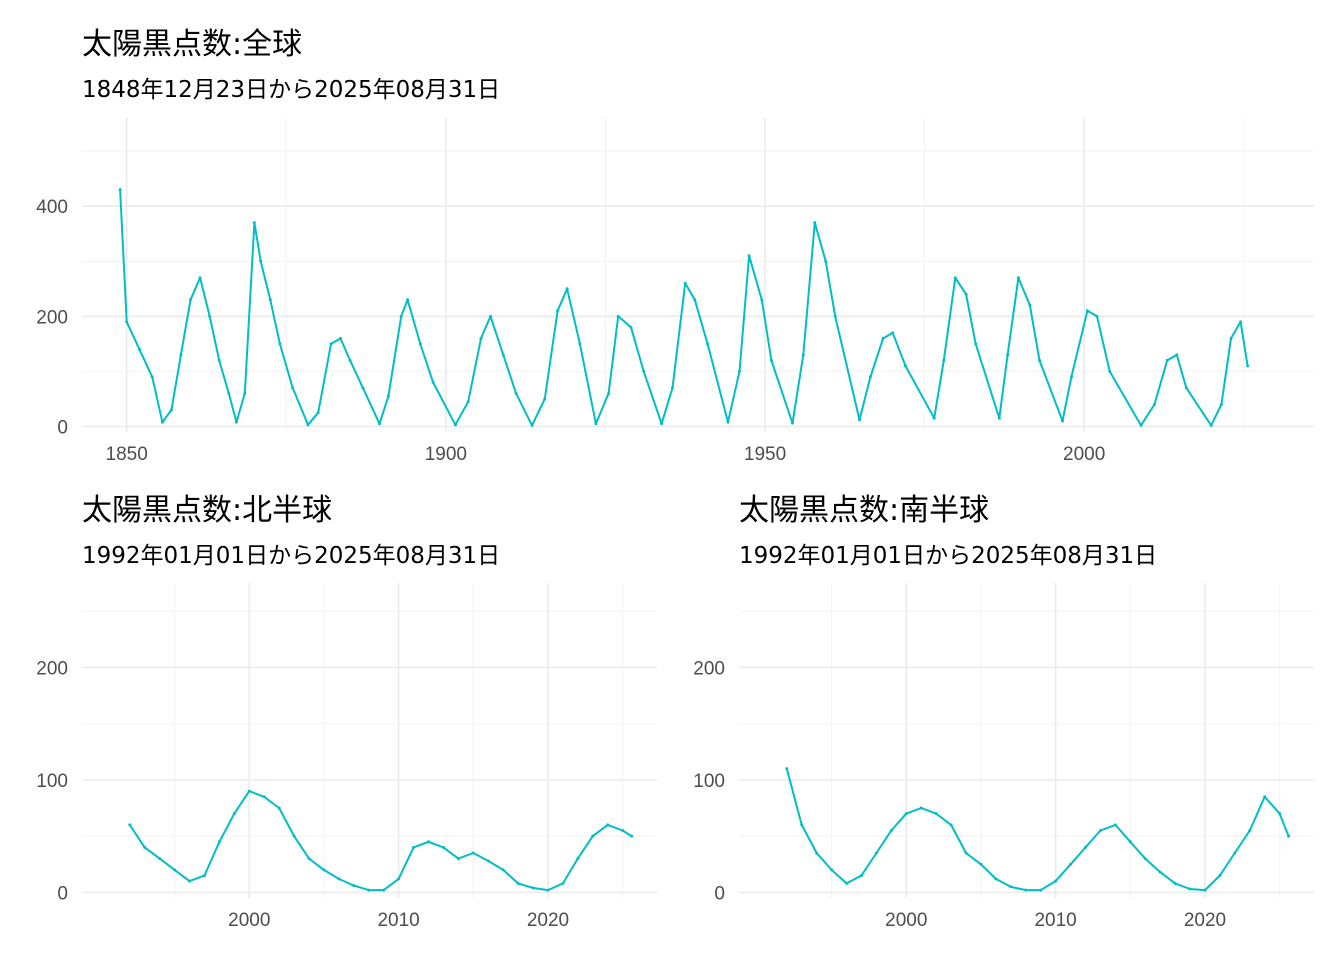 This screenshot has height=960, width=1344. What do you see at coordinates (948, 556) in the screenshot?
I see `chart-subtitle-south: 1992年01月01日から2025年08月31日` at bounding box center [948, 556].